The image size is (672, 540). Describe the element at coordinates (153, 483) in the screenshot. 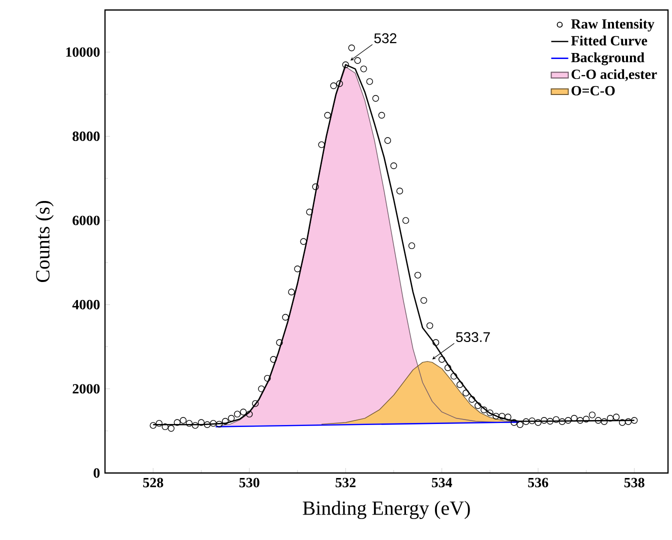

I see `x-tick-label: 528` at that location.